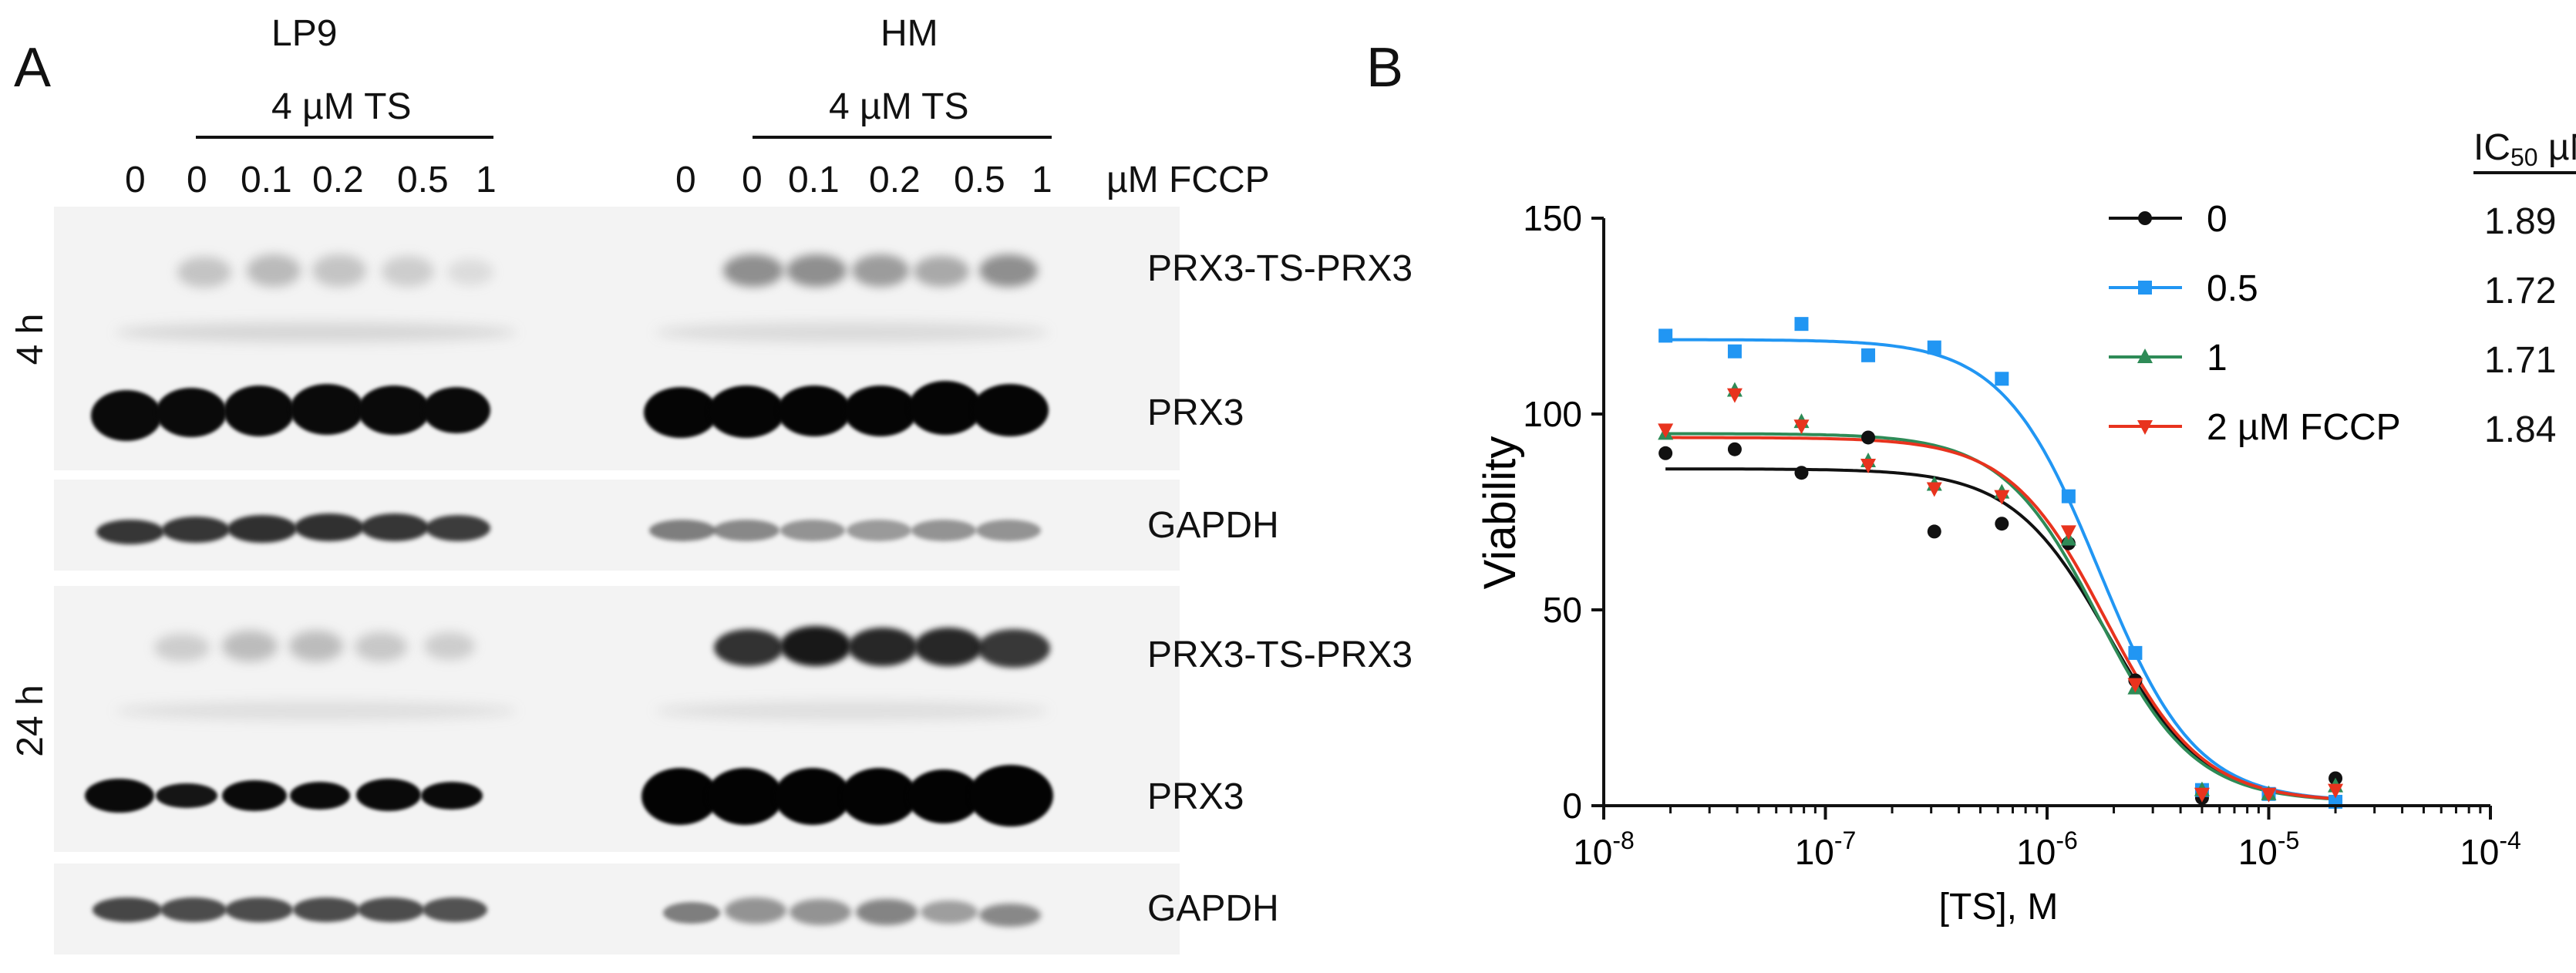  I want to click on fccp-unit-label: µM FCCP, so click(1188, 180).